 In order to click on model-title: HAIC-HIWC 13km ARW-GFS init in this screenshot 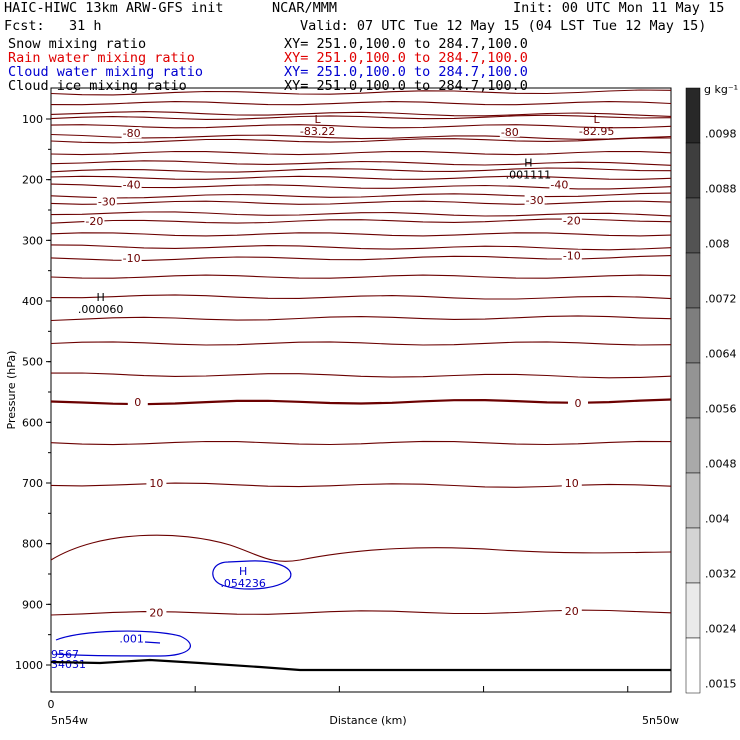, I will do `click(114, 8)`.